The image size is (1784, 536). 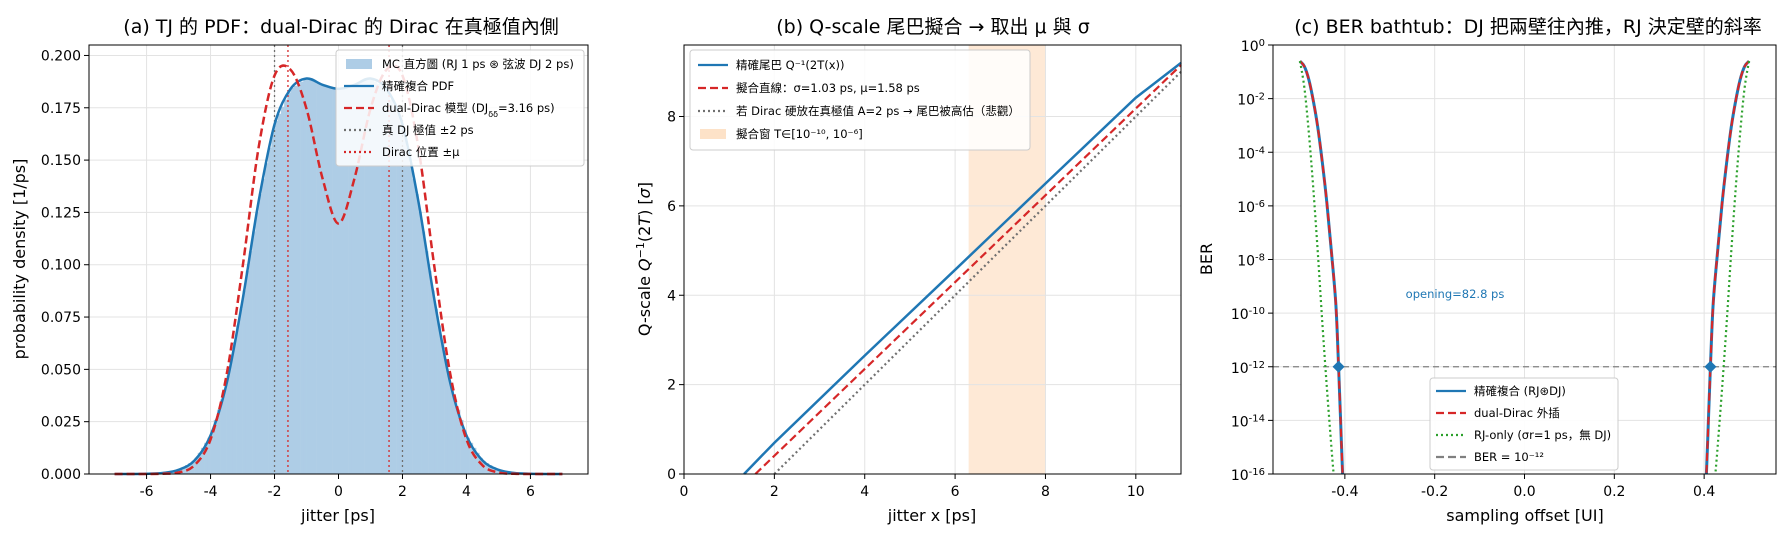 I want to click on panel-c-xtick-label: 0.0, so click(x=1524, y=492).